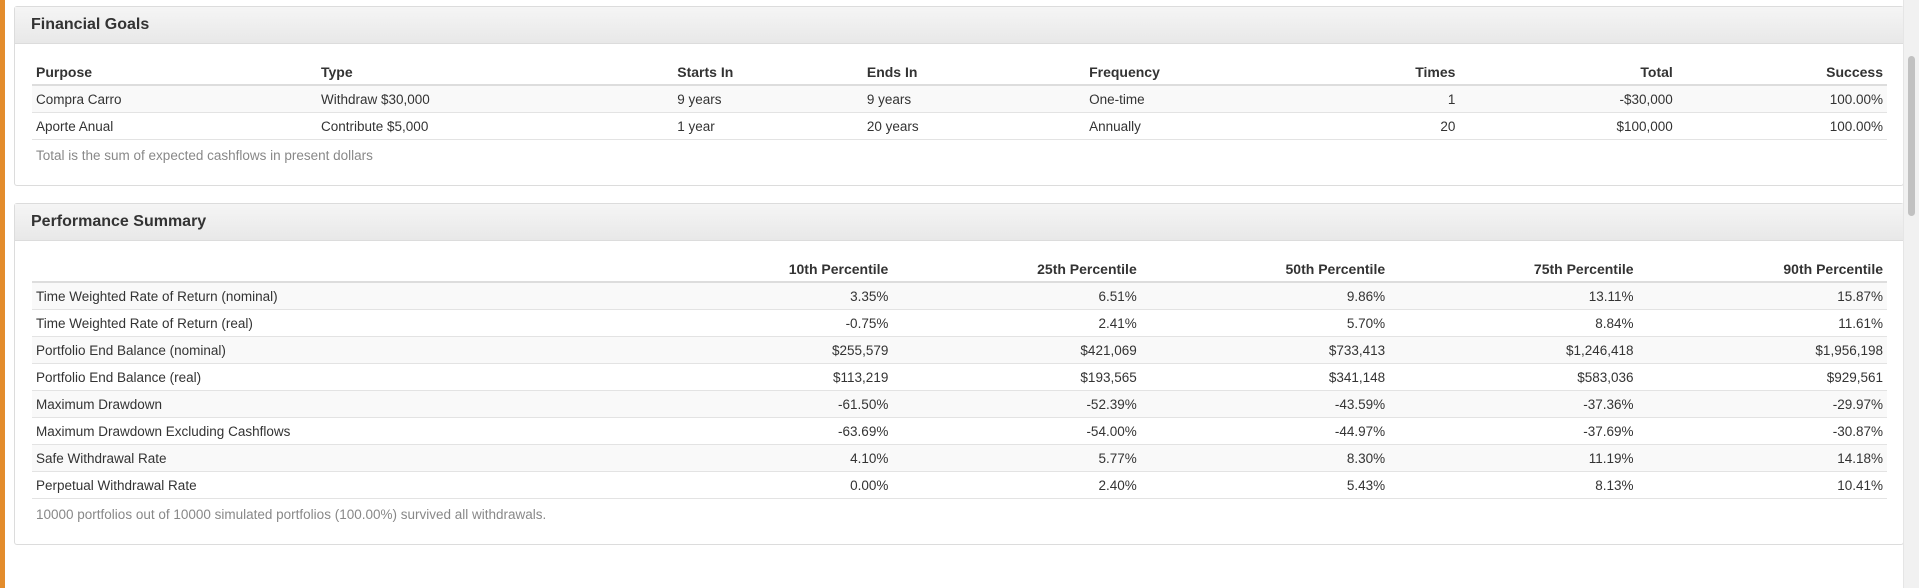 Image resolution: width=1919 pixels, height=588 pixels. What do you see at coordinates (768, 404) in the screenshot?
I see `p10-value: -61.50%` at bounding box center [768, 404].